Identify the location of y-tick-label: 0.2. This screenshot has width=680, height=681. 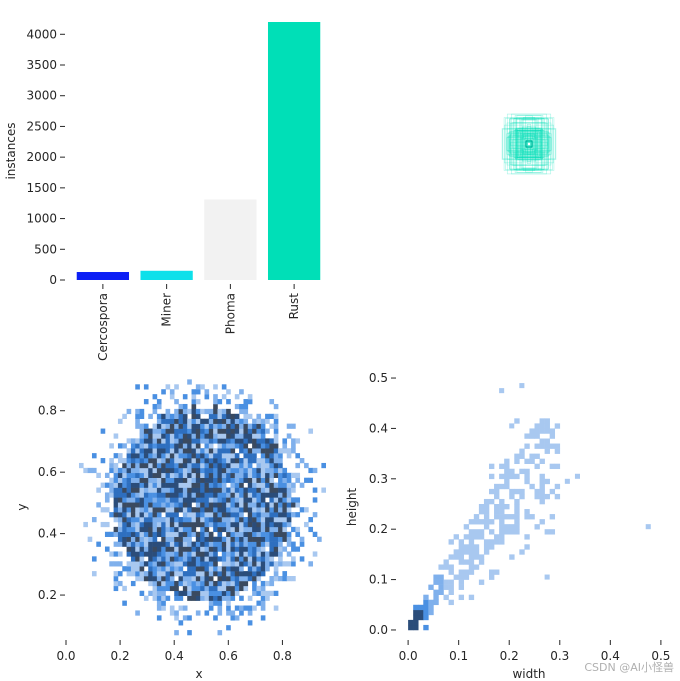
(378, 529).